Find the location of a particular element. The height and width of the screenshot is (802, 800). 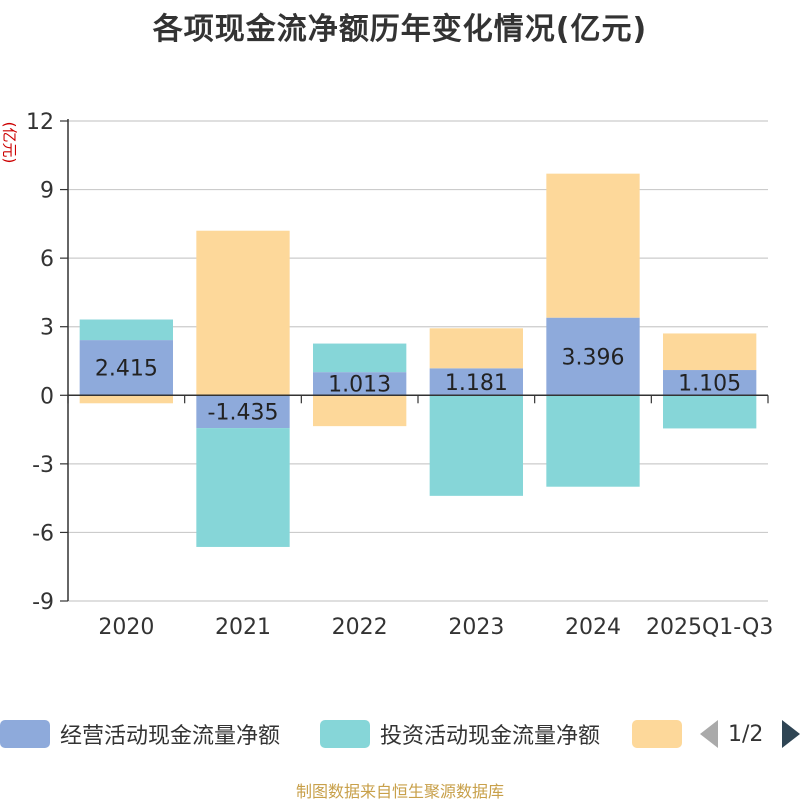

y-tick-label: 0 is located at coordinates (47, 396).